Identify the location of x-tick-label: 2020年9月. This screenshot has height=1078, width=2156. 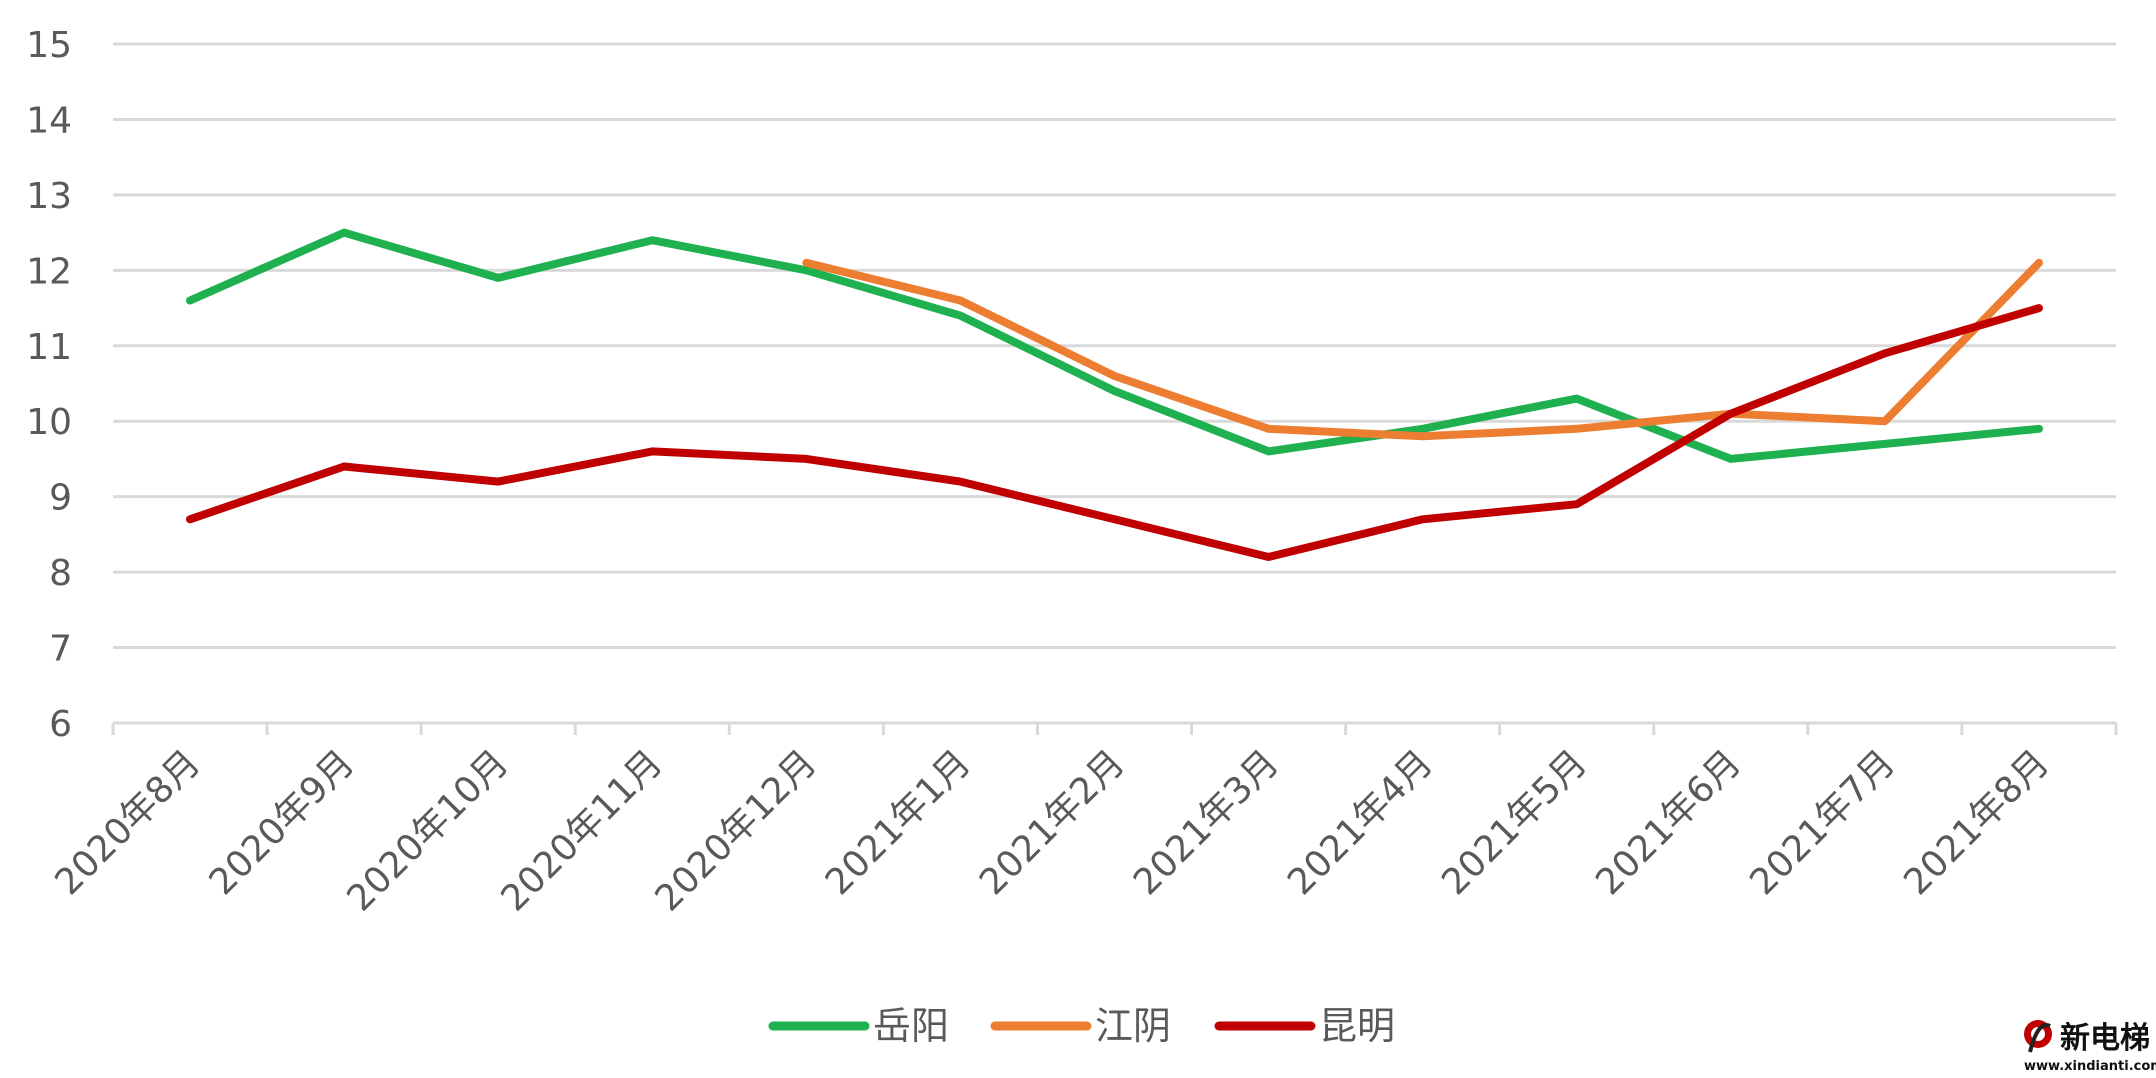
(282, 822).